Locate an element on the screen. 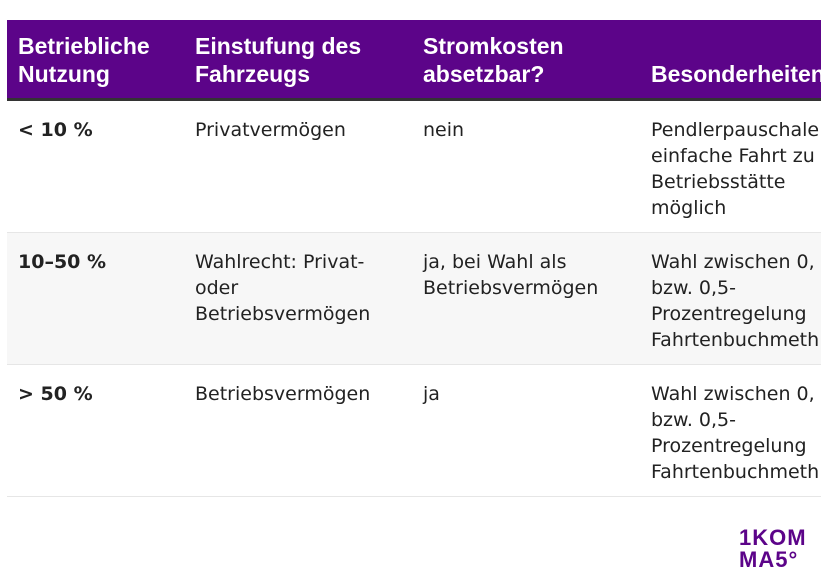  logo-line2: MA5° is located at coordinates (769, 559).